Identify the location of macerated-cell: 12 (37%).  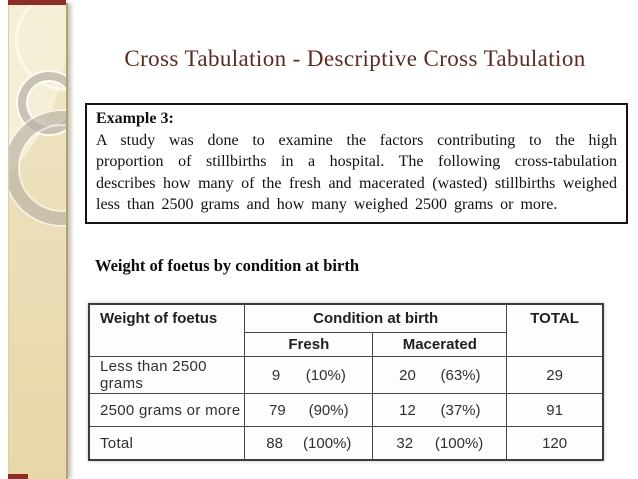
(440, 410).